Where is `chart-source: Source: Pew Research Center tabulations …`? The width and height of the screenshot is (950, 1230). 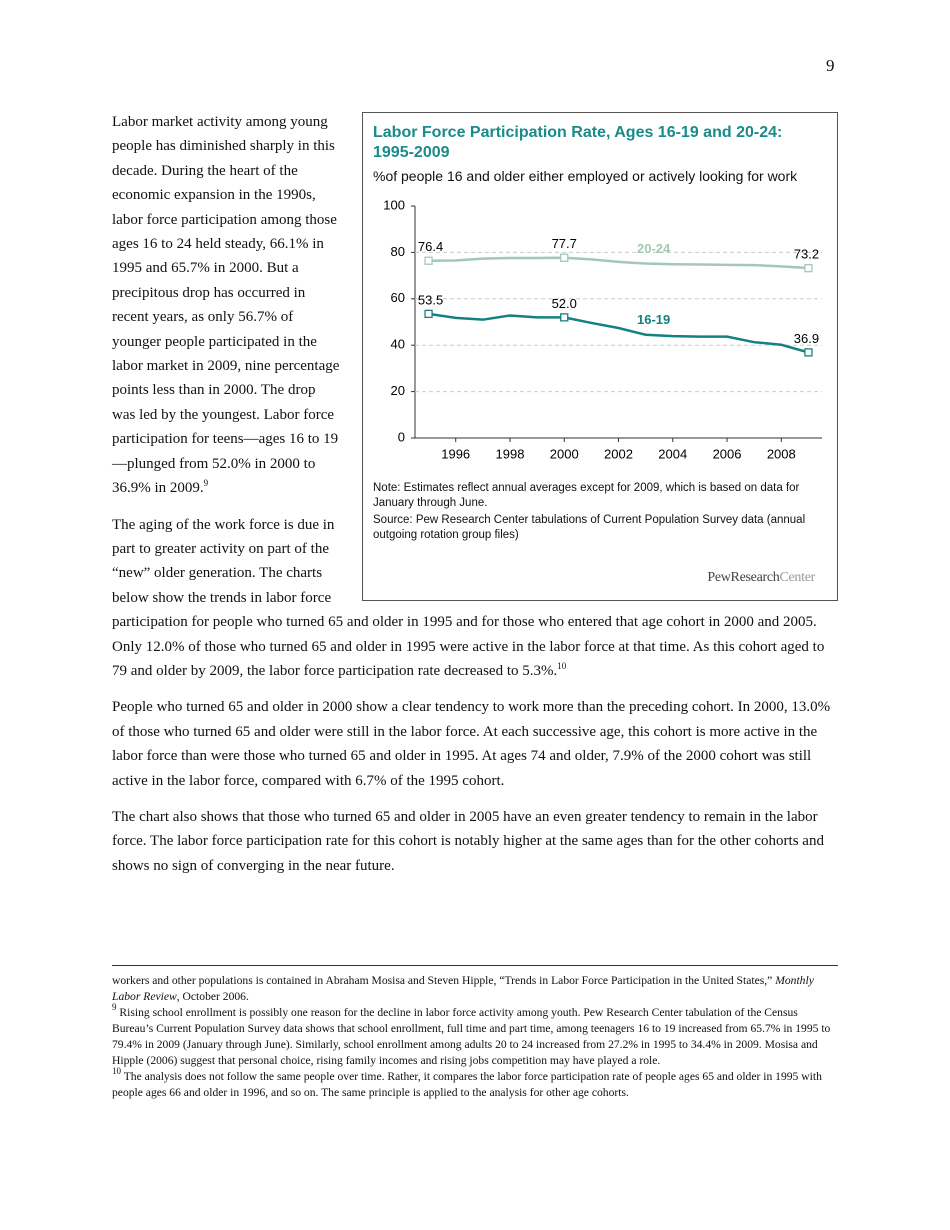 chart-source: Source: Pew Research Center tabulations … is located at coordinates (589, 527).